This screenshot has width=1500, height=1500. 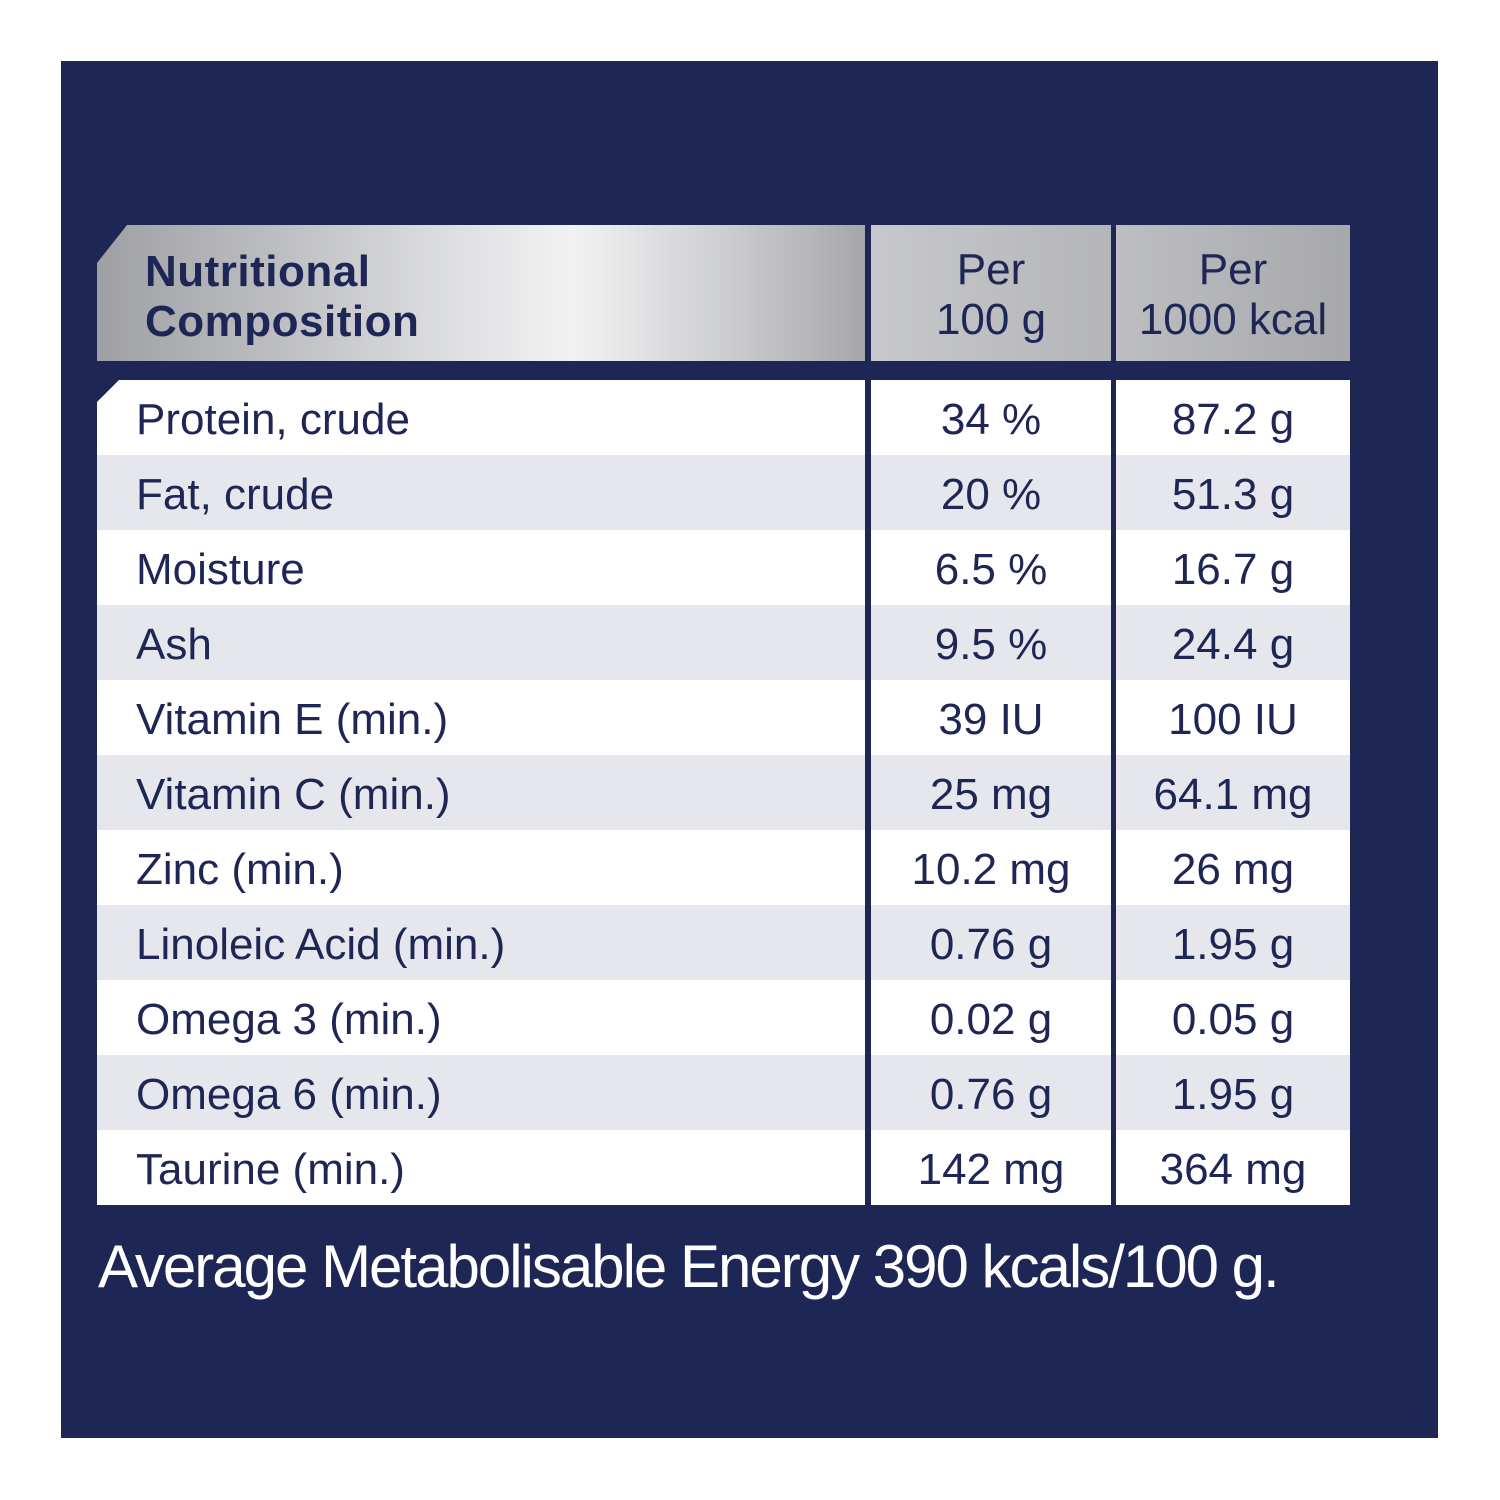 I want to click on value-per-1000kcal: 364 mg, so click(x=1233, y=1167).